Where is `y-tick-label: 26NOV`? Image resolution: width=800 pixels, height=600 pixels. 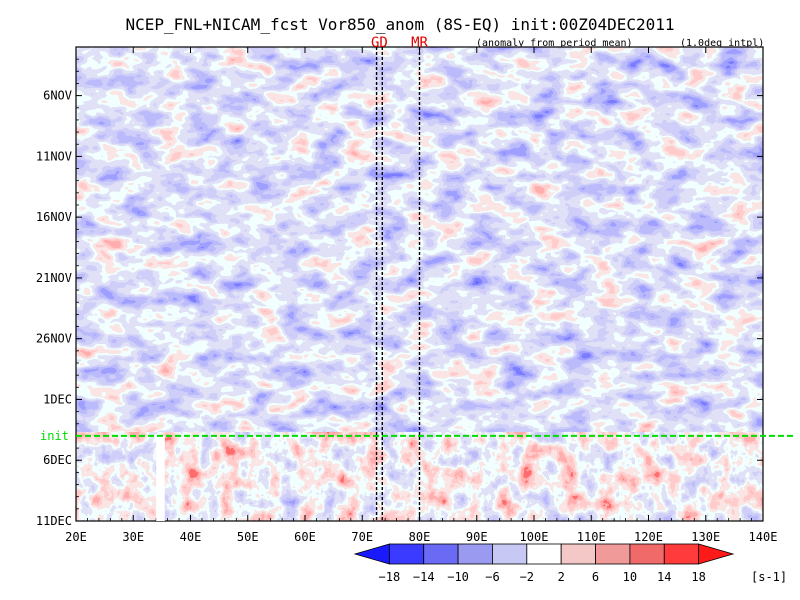
y-tick-label: 26NOV is located at coordinates (54, 339).